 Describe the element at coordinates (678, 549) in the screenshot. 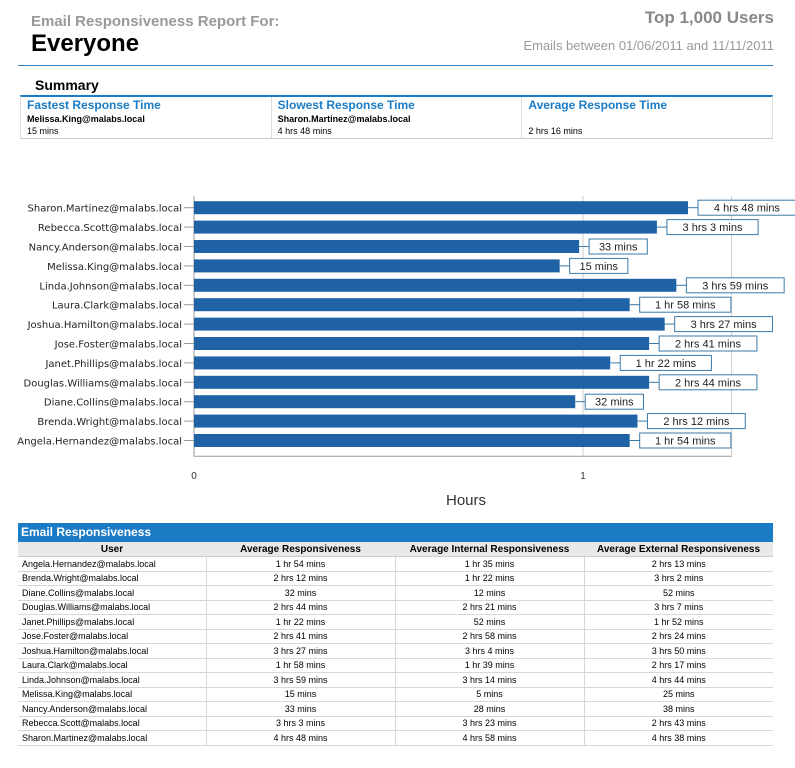

I see `column-header: Average External Responsiveness` at that location.